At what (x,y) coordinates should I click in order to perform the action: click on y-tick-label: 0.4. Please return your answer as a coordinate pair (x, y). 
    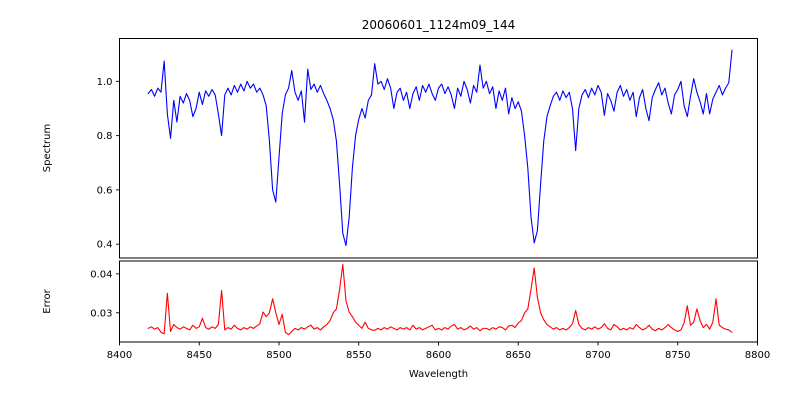
    Looking at the image, I should click on (105, 245).